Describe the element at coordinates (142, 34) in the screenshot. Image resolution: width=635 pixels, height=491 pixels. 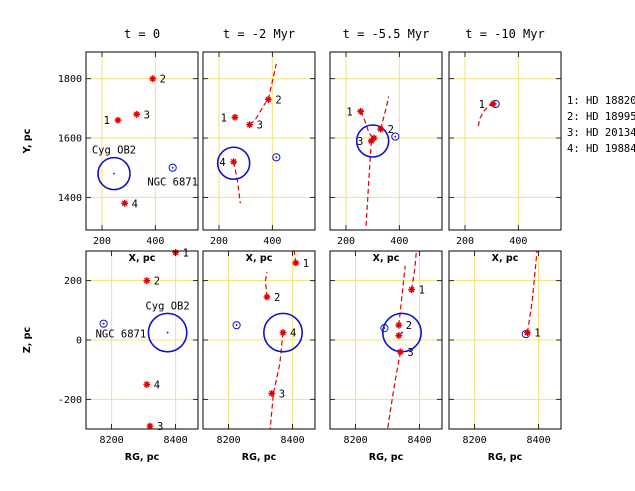
I see `panel-title: t = 0` at that location.